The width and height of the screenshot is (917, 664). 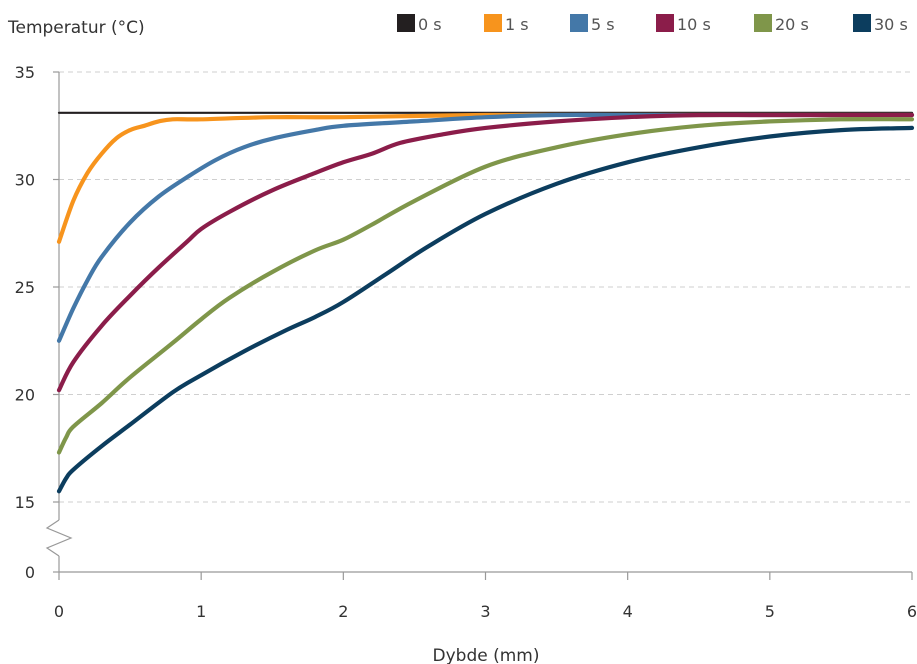 I want to click on x-tick-label: 5, so click(x=770, y=611).